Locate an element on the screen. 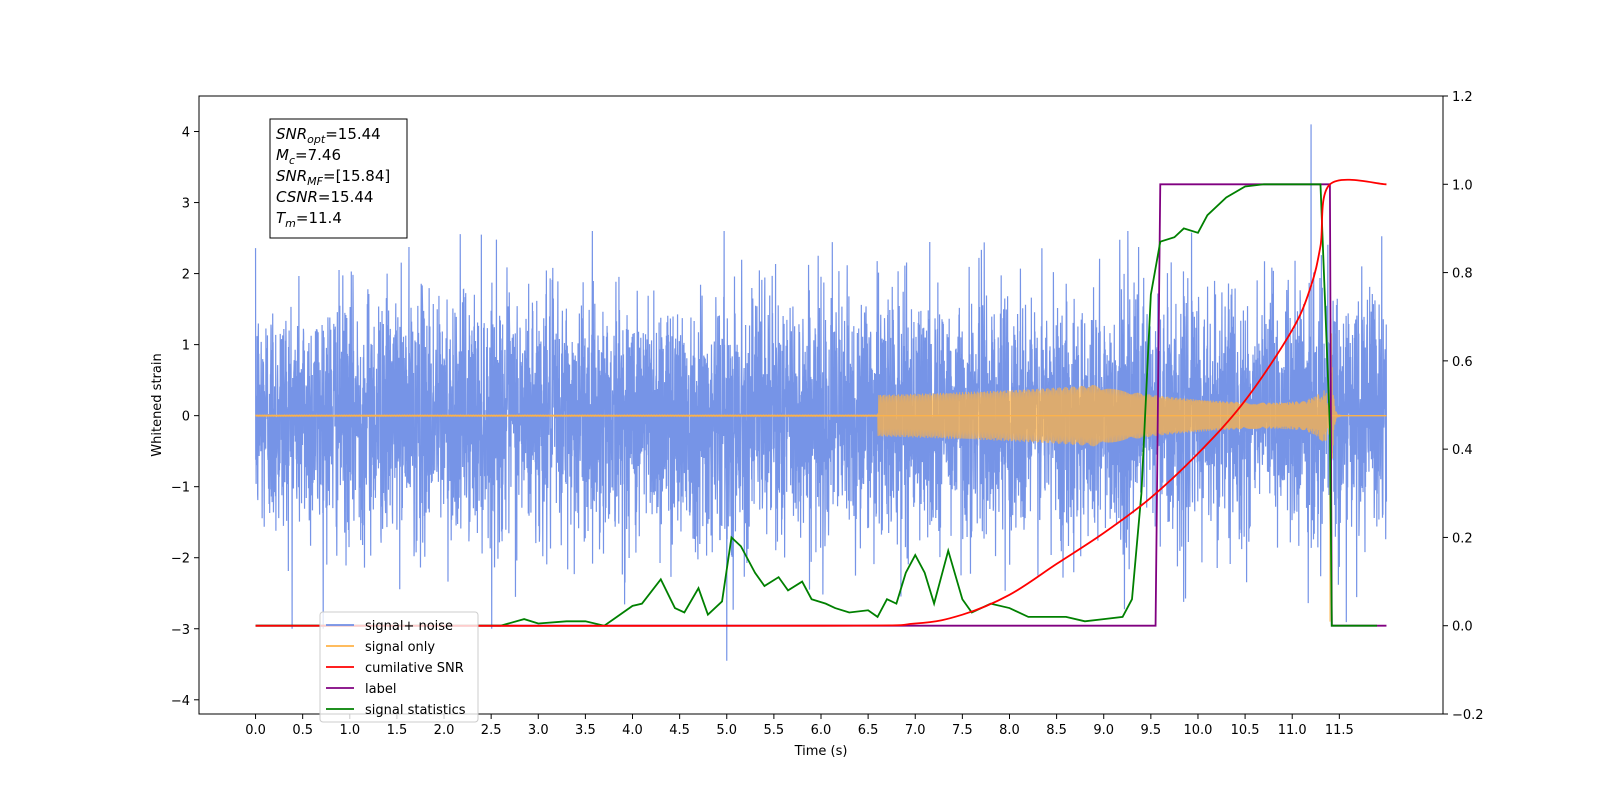 The width and height of the screenshot is (1600, 800). y2-tick-label: 0.8 is located at coordinates (1462, 274).